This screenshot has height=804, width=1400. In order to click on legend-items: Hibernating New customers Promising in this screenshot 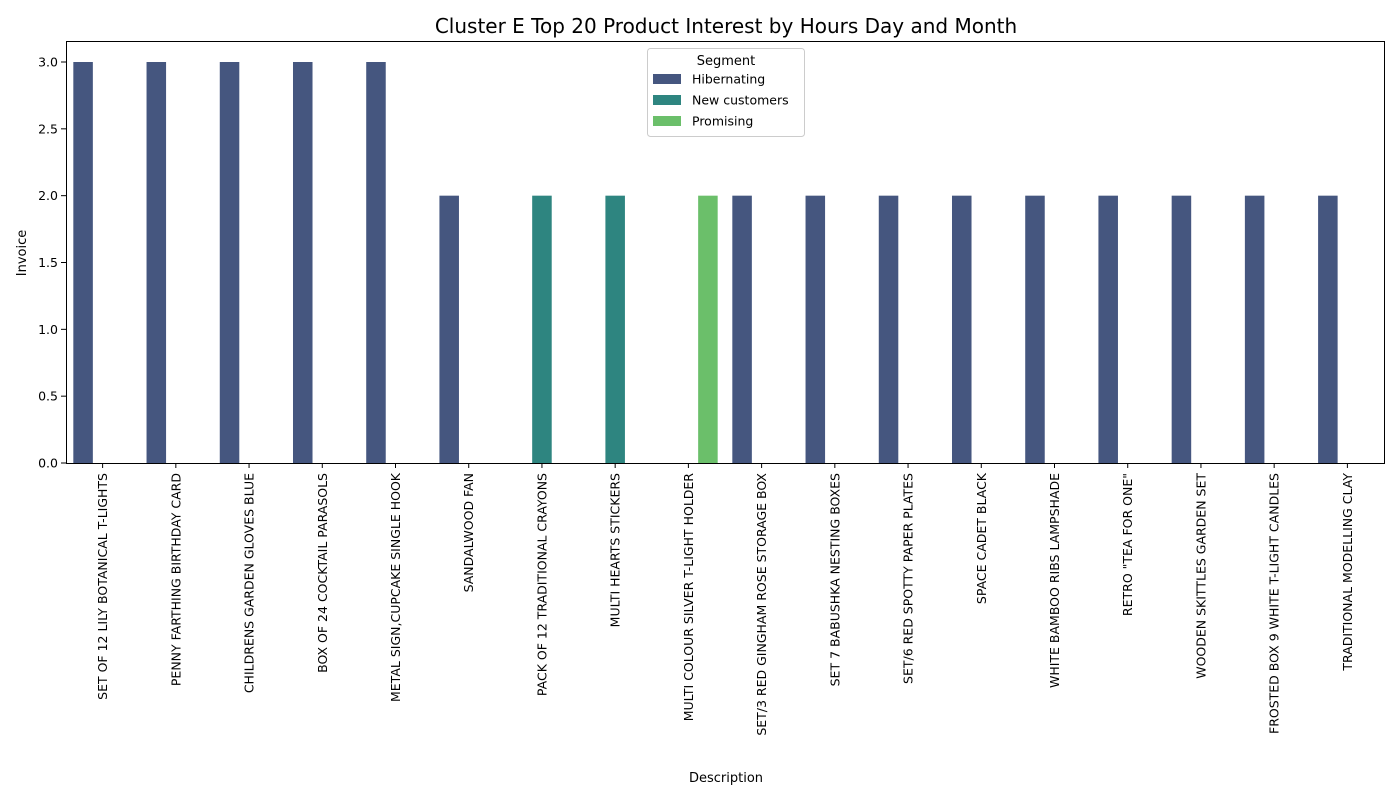, I will do `click(721, 100)`.